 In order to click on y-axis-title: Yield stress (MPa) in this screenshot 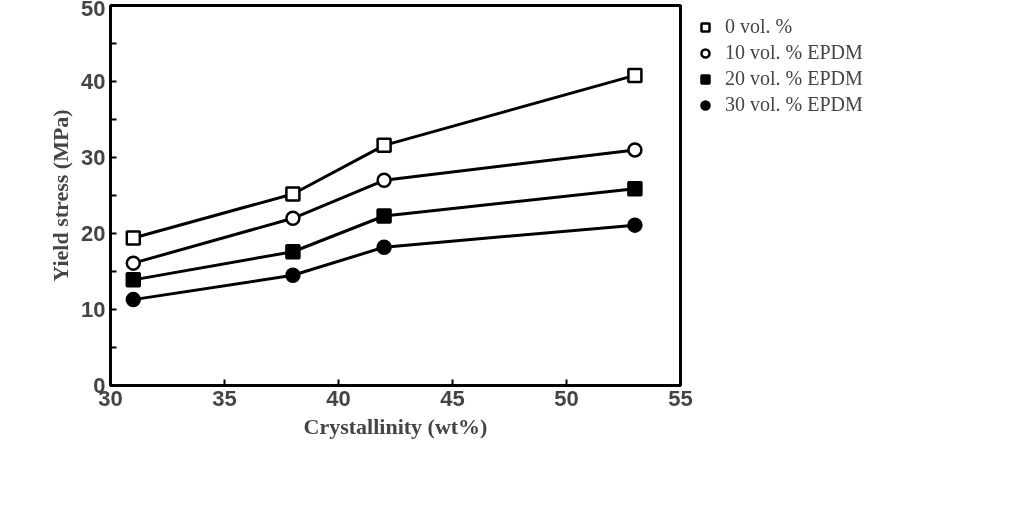, I will do `click(61, 195)`.